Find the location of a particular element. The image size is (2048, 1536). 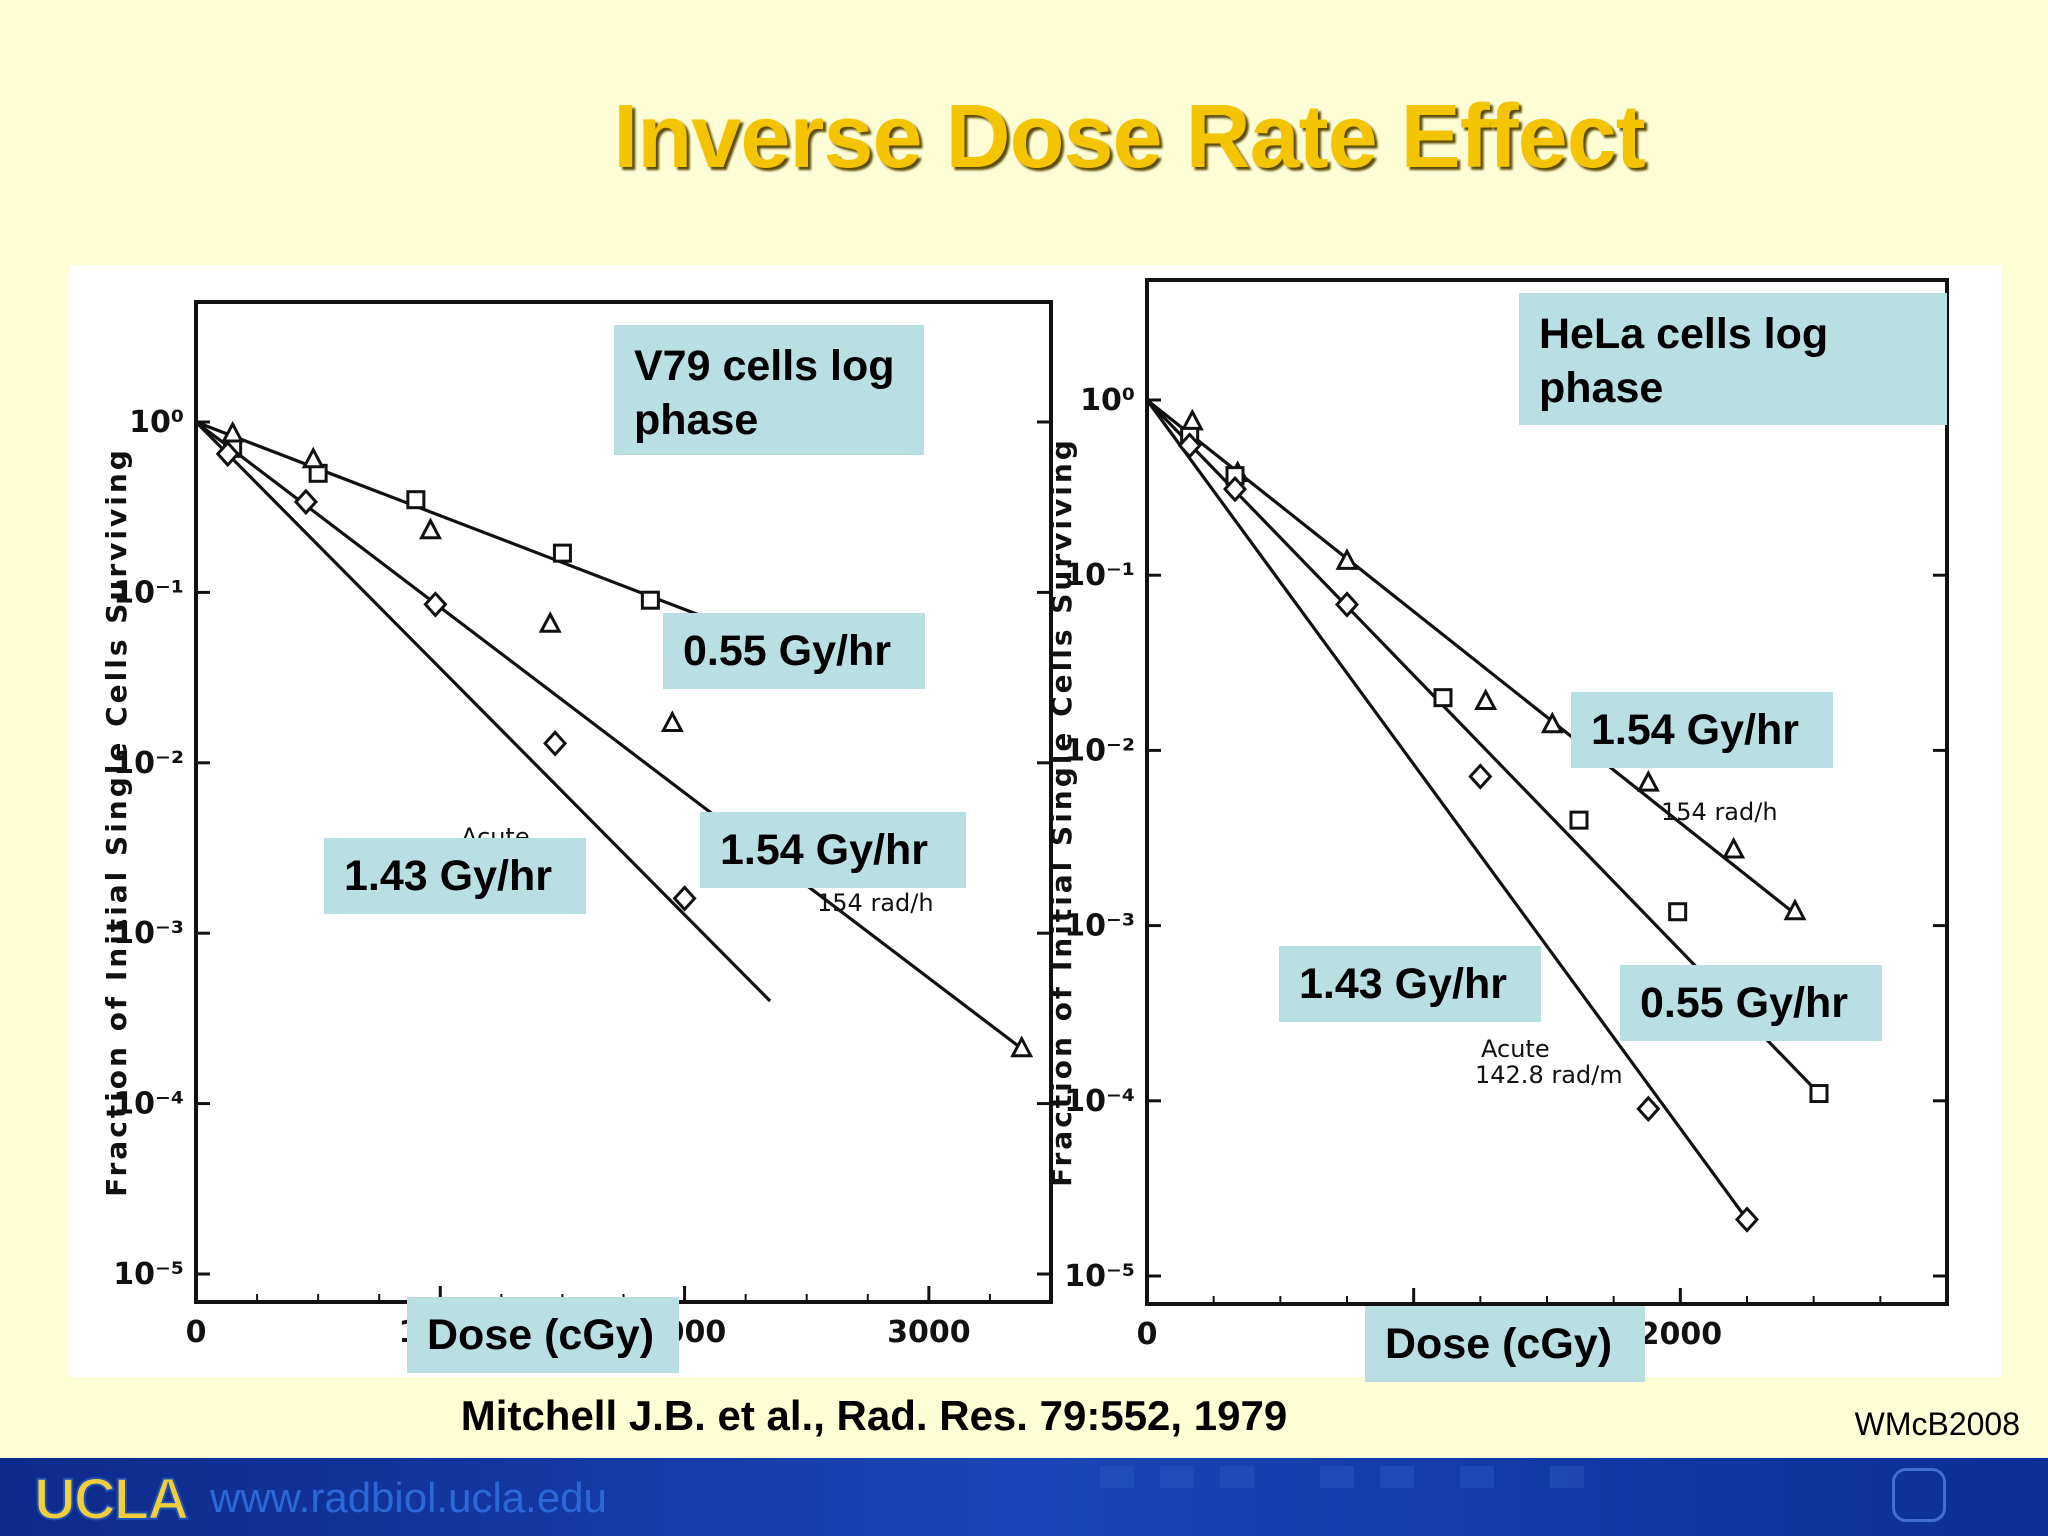

plot-note: 142.8 rad/m is located at coordinates (1549, 1075).